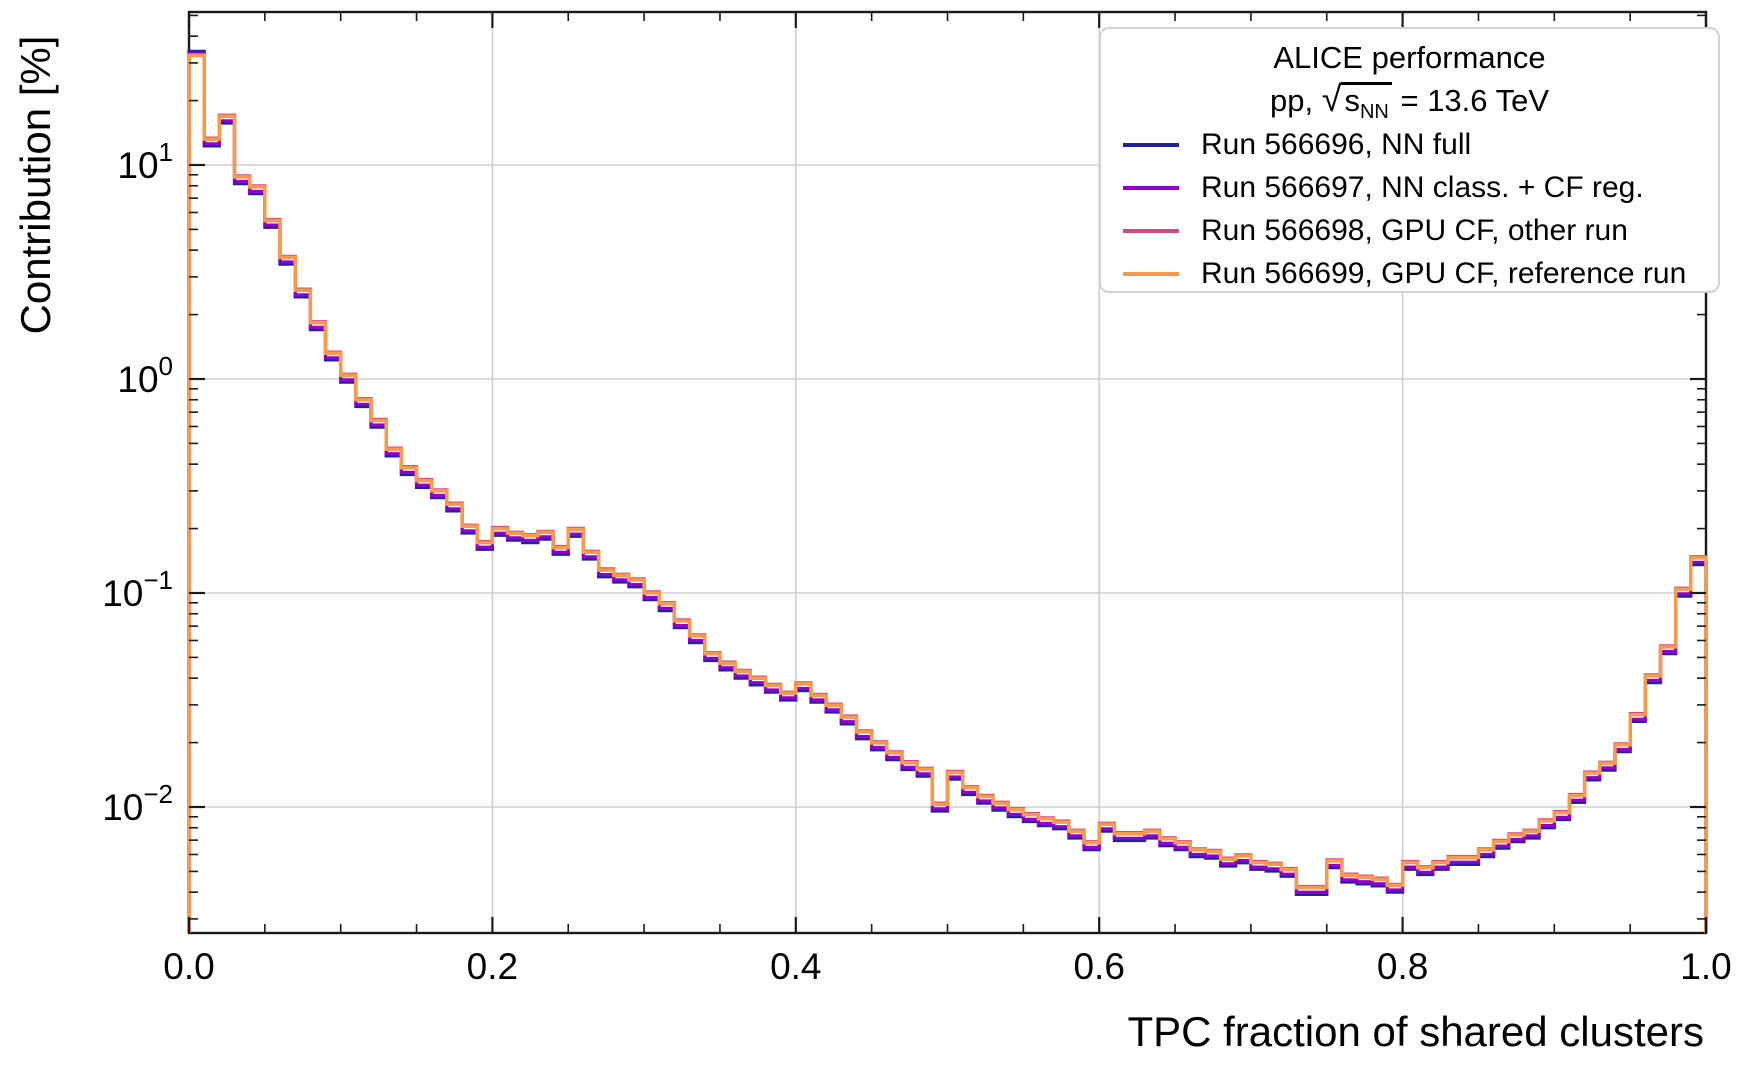 The width and height of the screenshot is (1740, 1079). What do you see at coordinates (145, 161) in the screenshot?
I see `y-tick-label: 10¹` at bounding box center [145, 161].